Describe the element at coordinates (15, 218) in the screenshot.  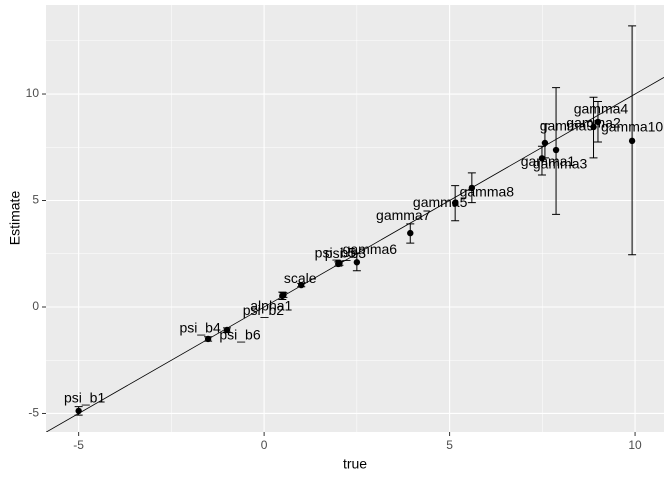
I see `y-axis-title: Estimate` at that location.